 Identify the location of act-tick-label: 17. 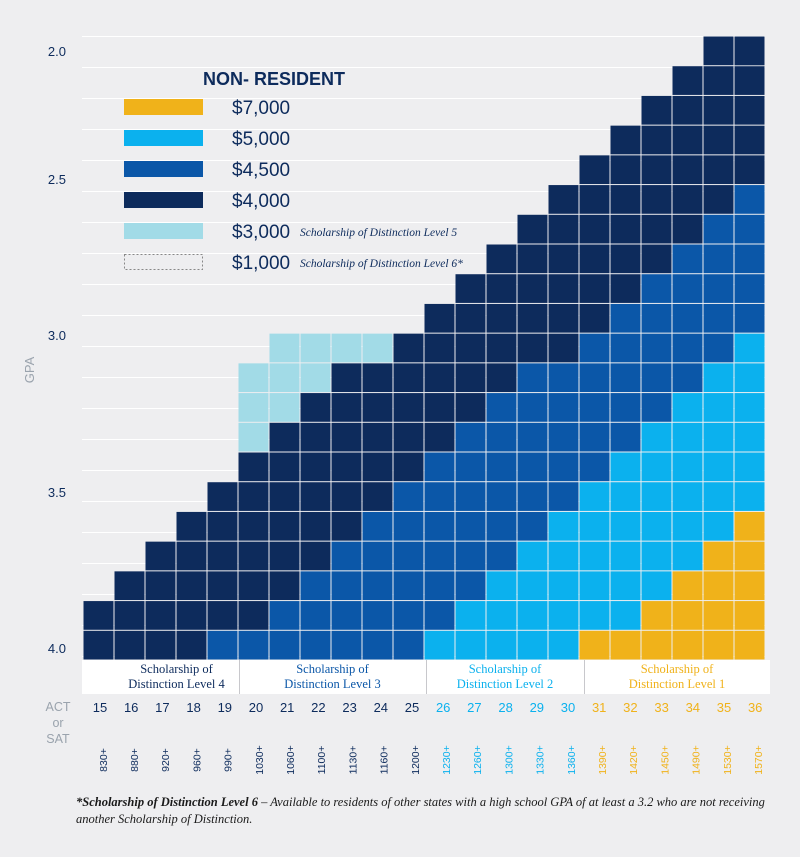
(162, 707).